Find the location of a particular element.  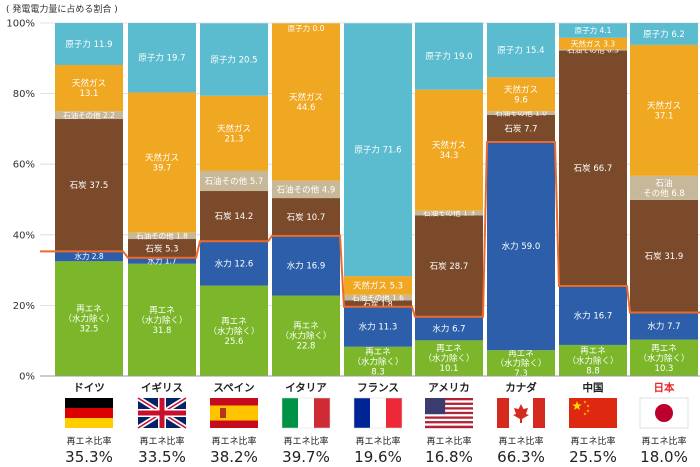

segment-label-oil: 石油その他 0.3 is located at coordinates (593, 50).